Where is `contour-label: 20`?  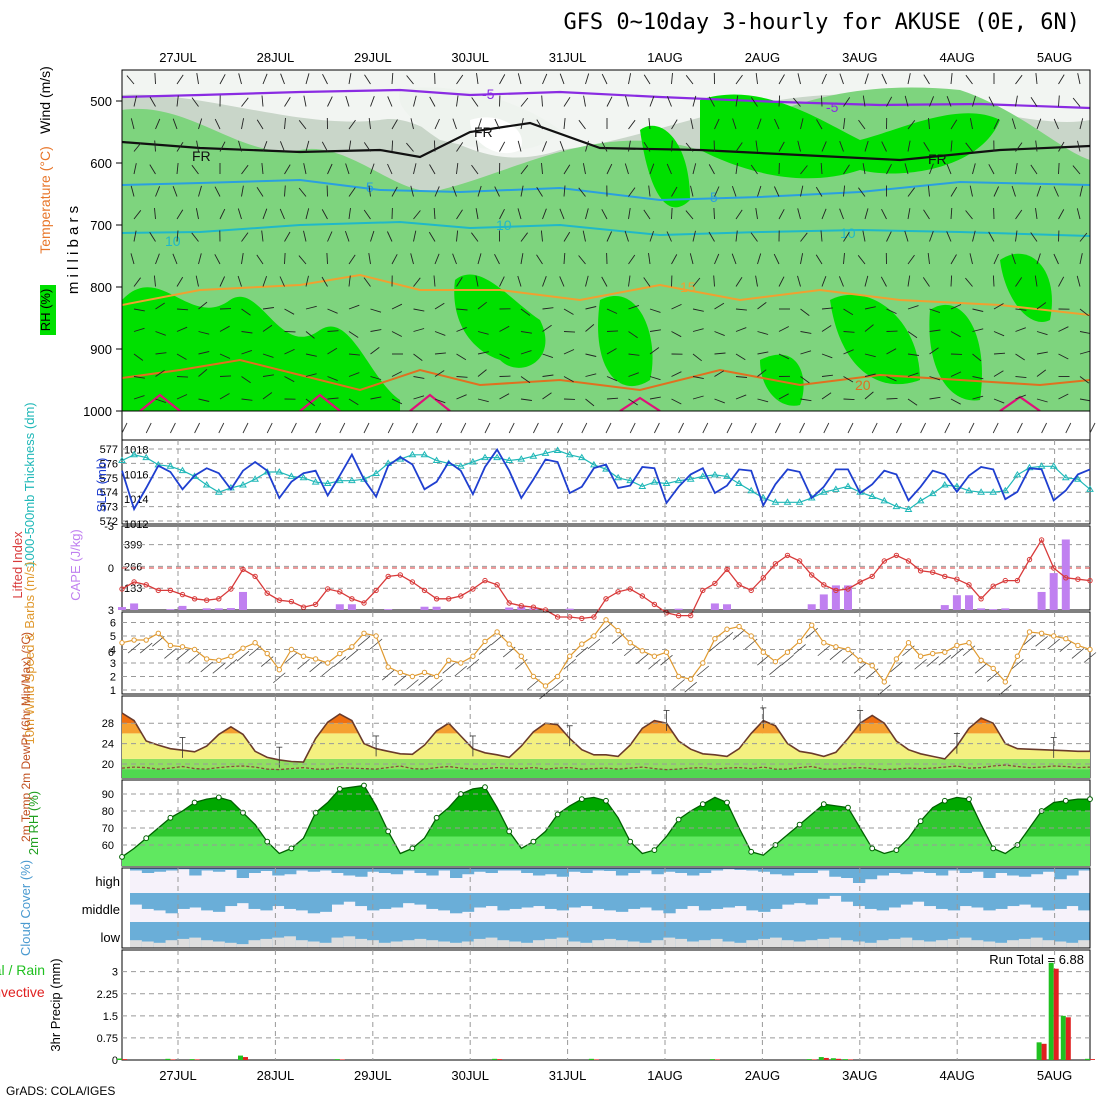
contour-label: 20 is located at coordinates (863, 385).